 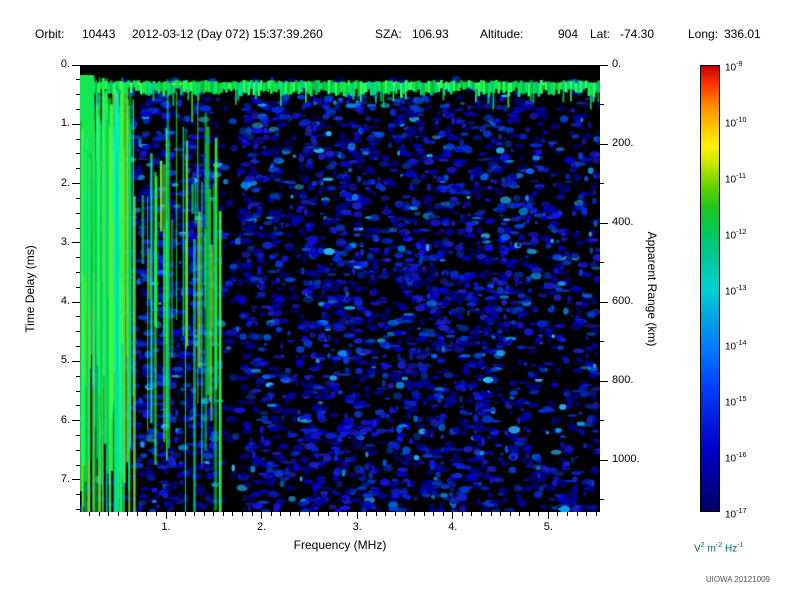 What do you see at coordinates (65, 478) in the screenshot?
I see `y-left-tick-label: 7.` at bounding box center [65, 478].